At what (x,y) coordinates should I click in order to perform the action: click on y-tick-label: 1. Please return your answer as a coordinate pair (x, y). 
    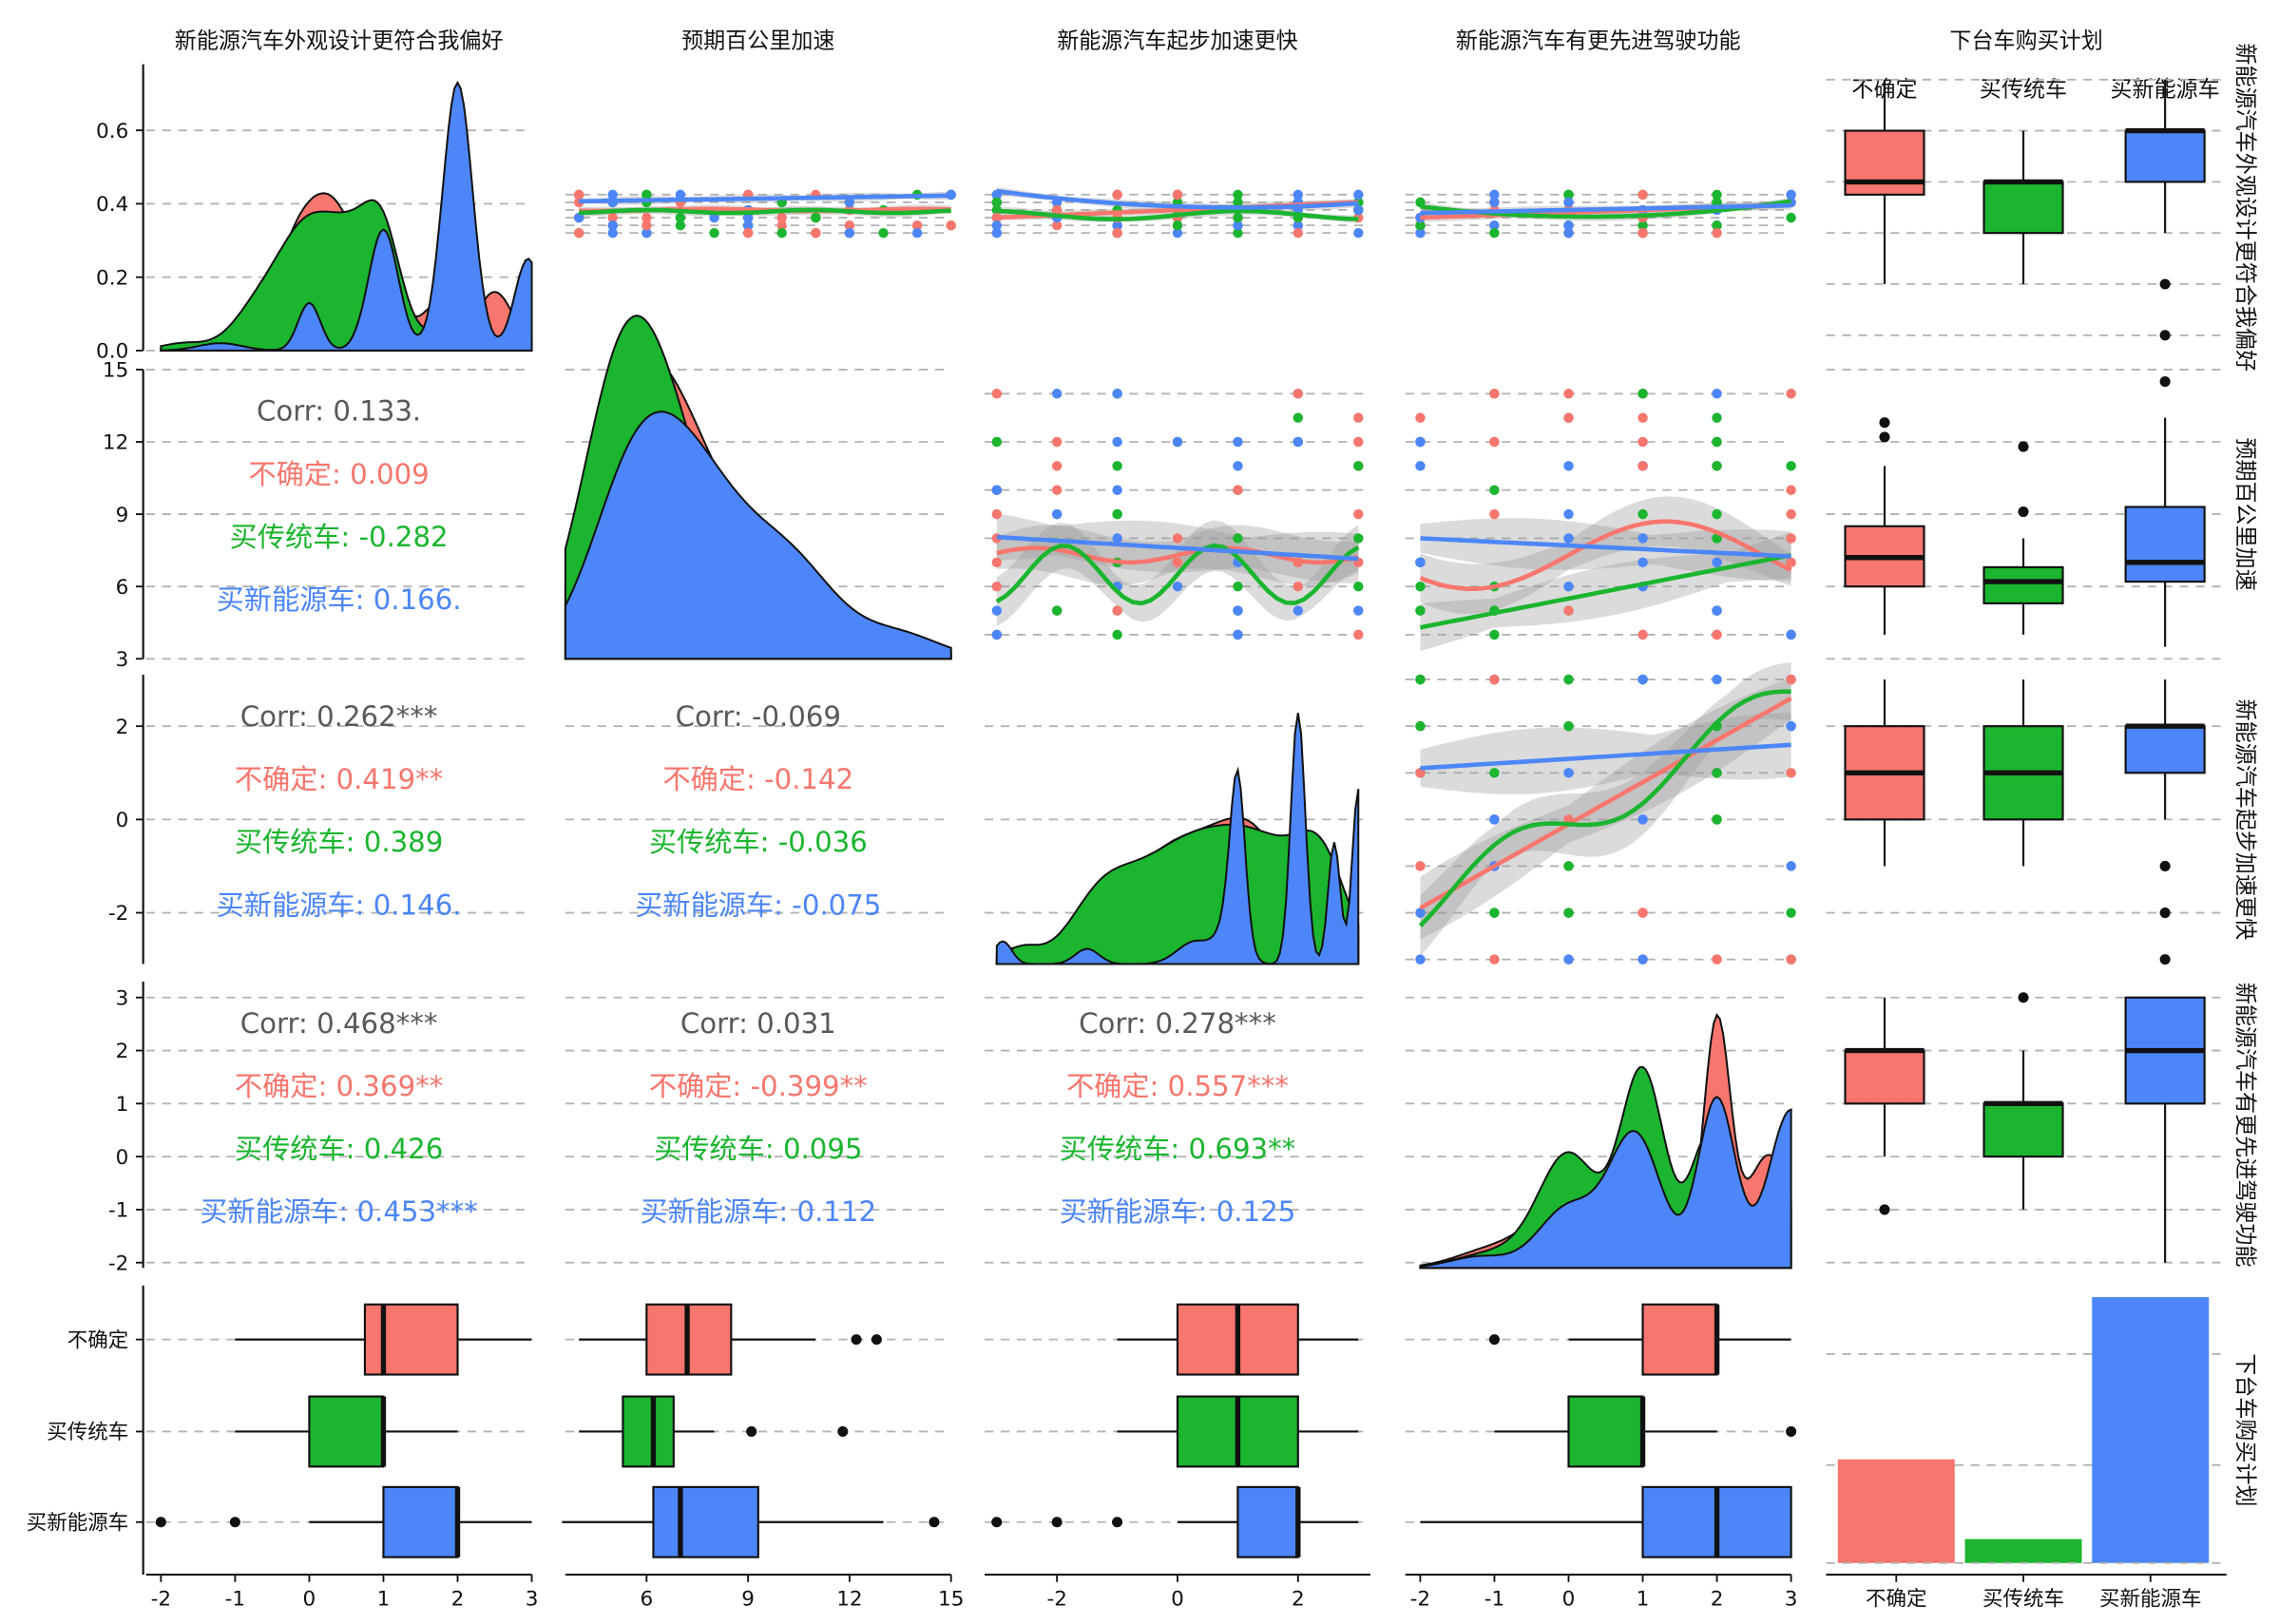
    Looking at the image, I should click on (122, 1105).